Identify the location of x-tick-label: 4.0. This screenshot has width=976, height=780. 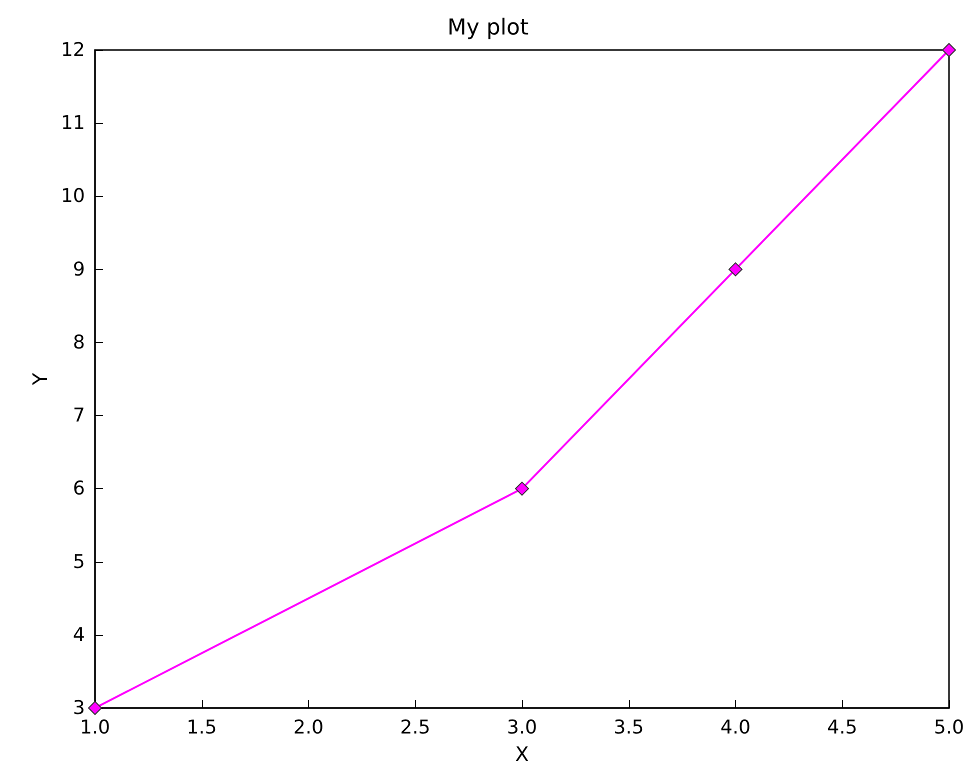
(735, 727).